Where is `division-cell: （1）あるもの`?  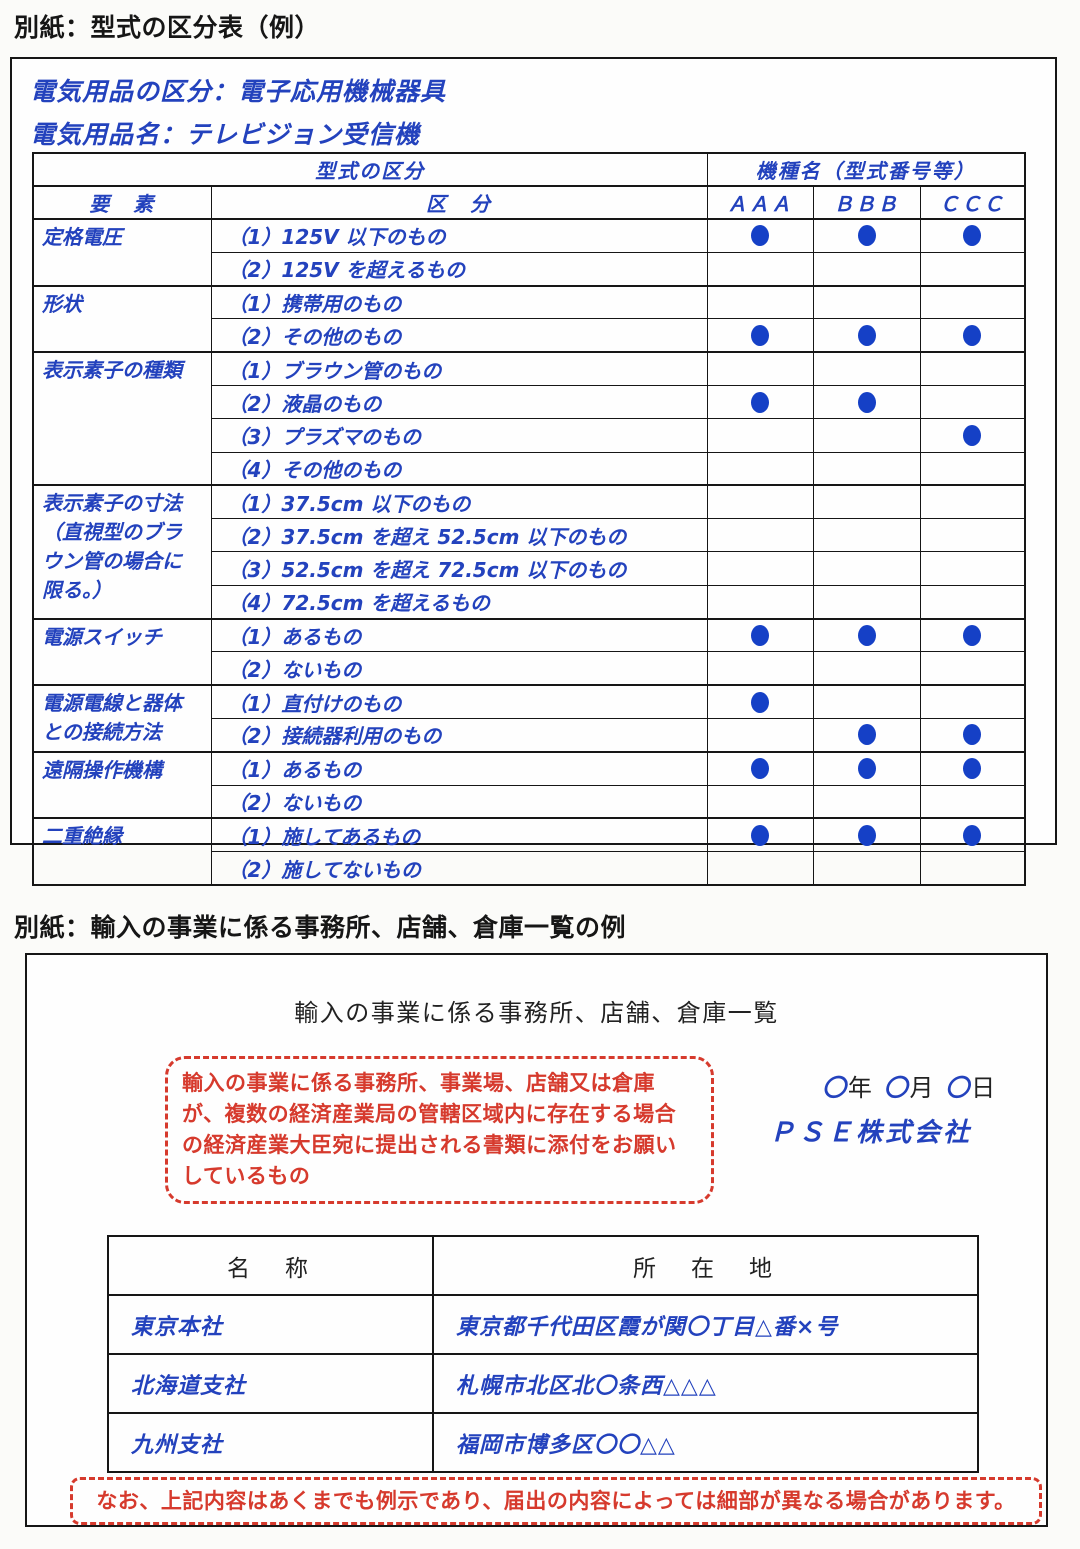 division-cell: （1）あるもの is located at coordinates (459, 635).